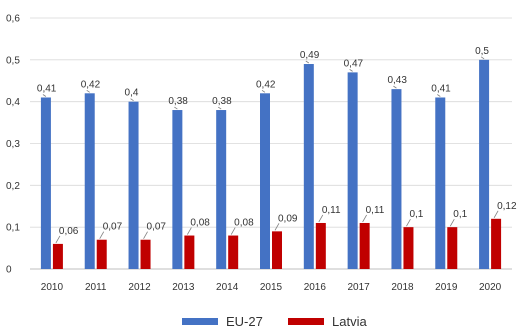 The width and height of the screenshot is (518, 328). Describe the element at coordinates (89, 181) in the screenshot. I see `bar-eu-27-2011` at that location.